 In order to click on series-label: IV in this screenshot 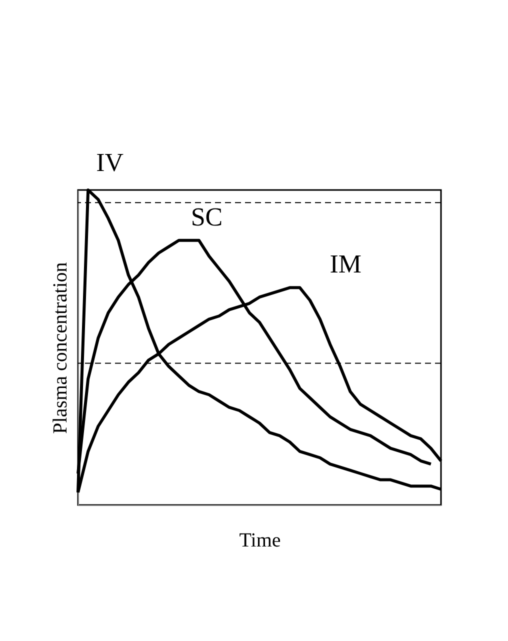, I will do `click(110, 162)`.